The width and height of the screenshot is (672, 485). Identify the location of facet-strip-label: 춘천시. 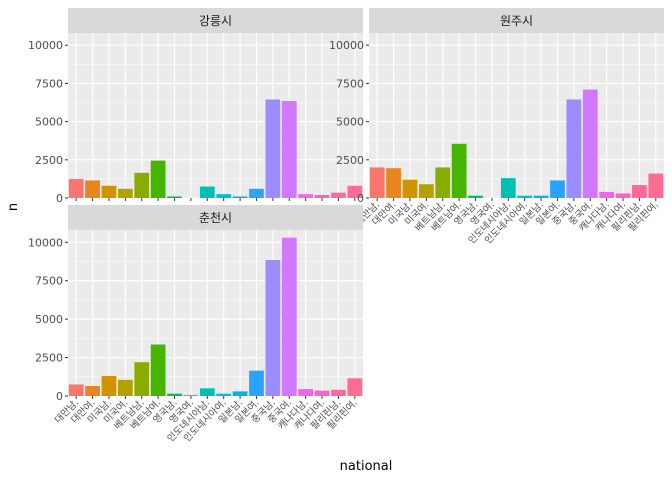
(215, 217).